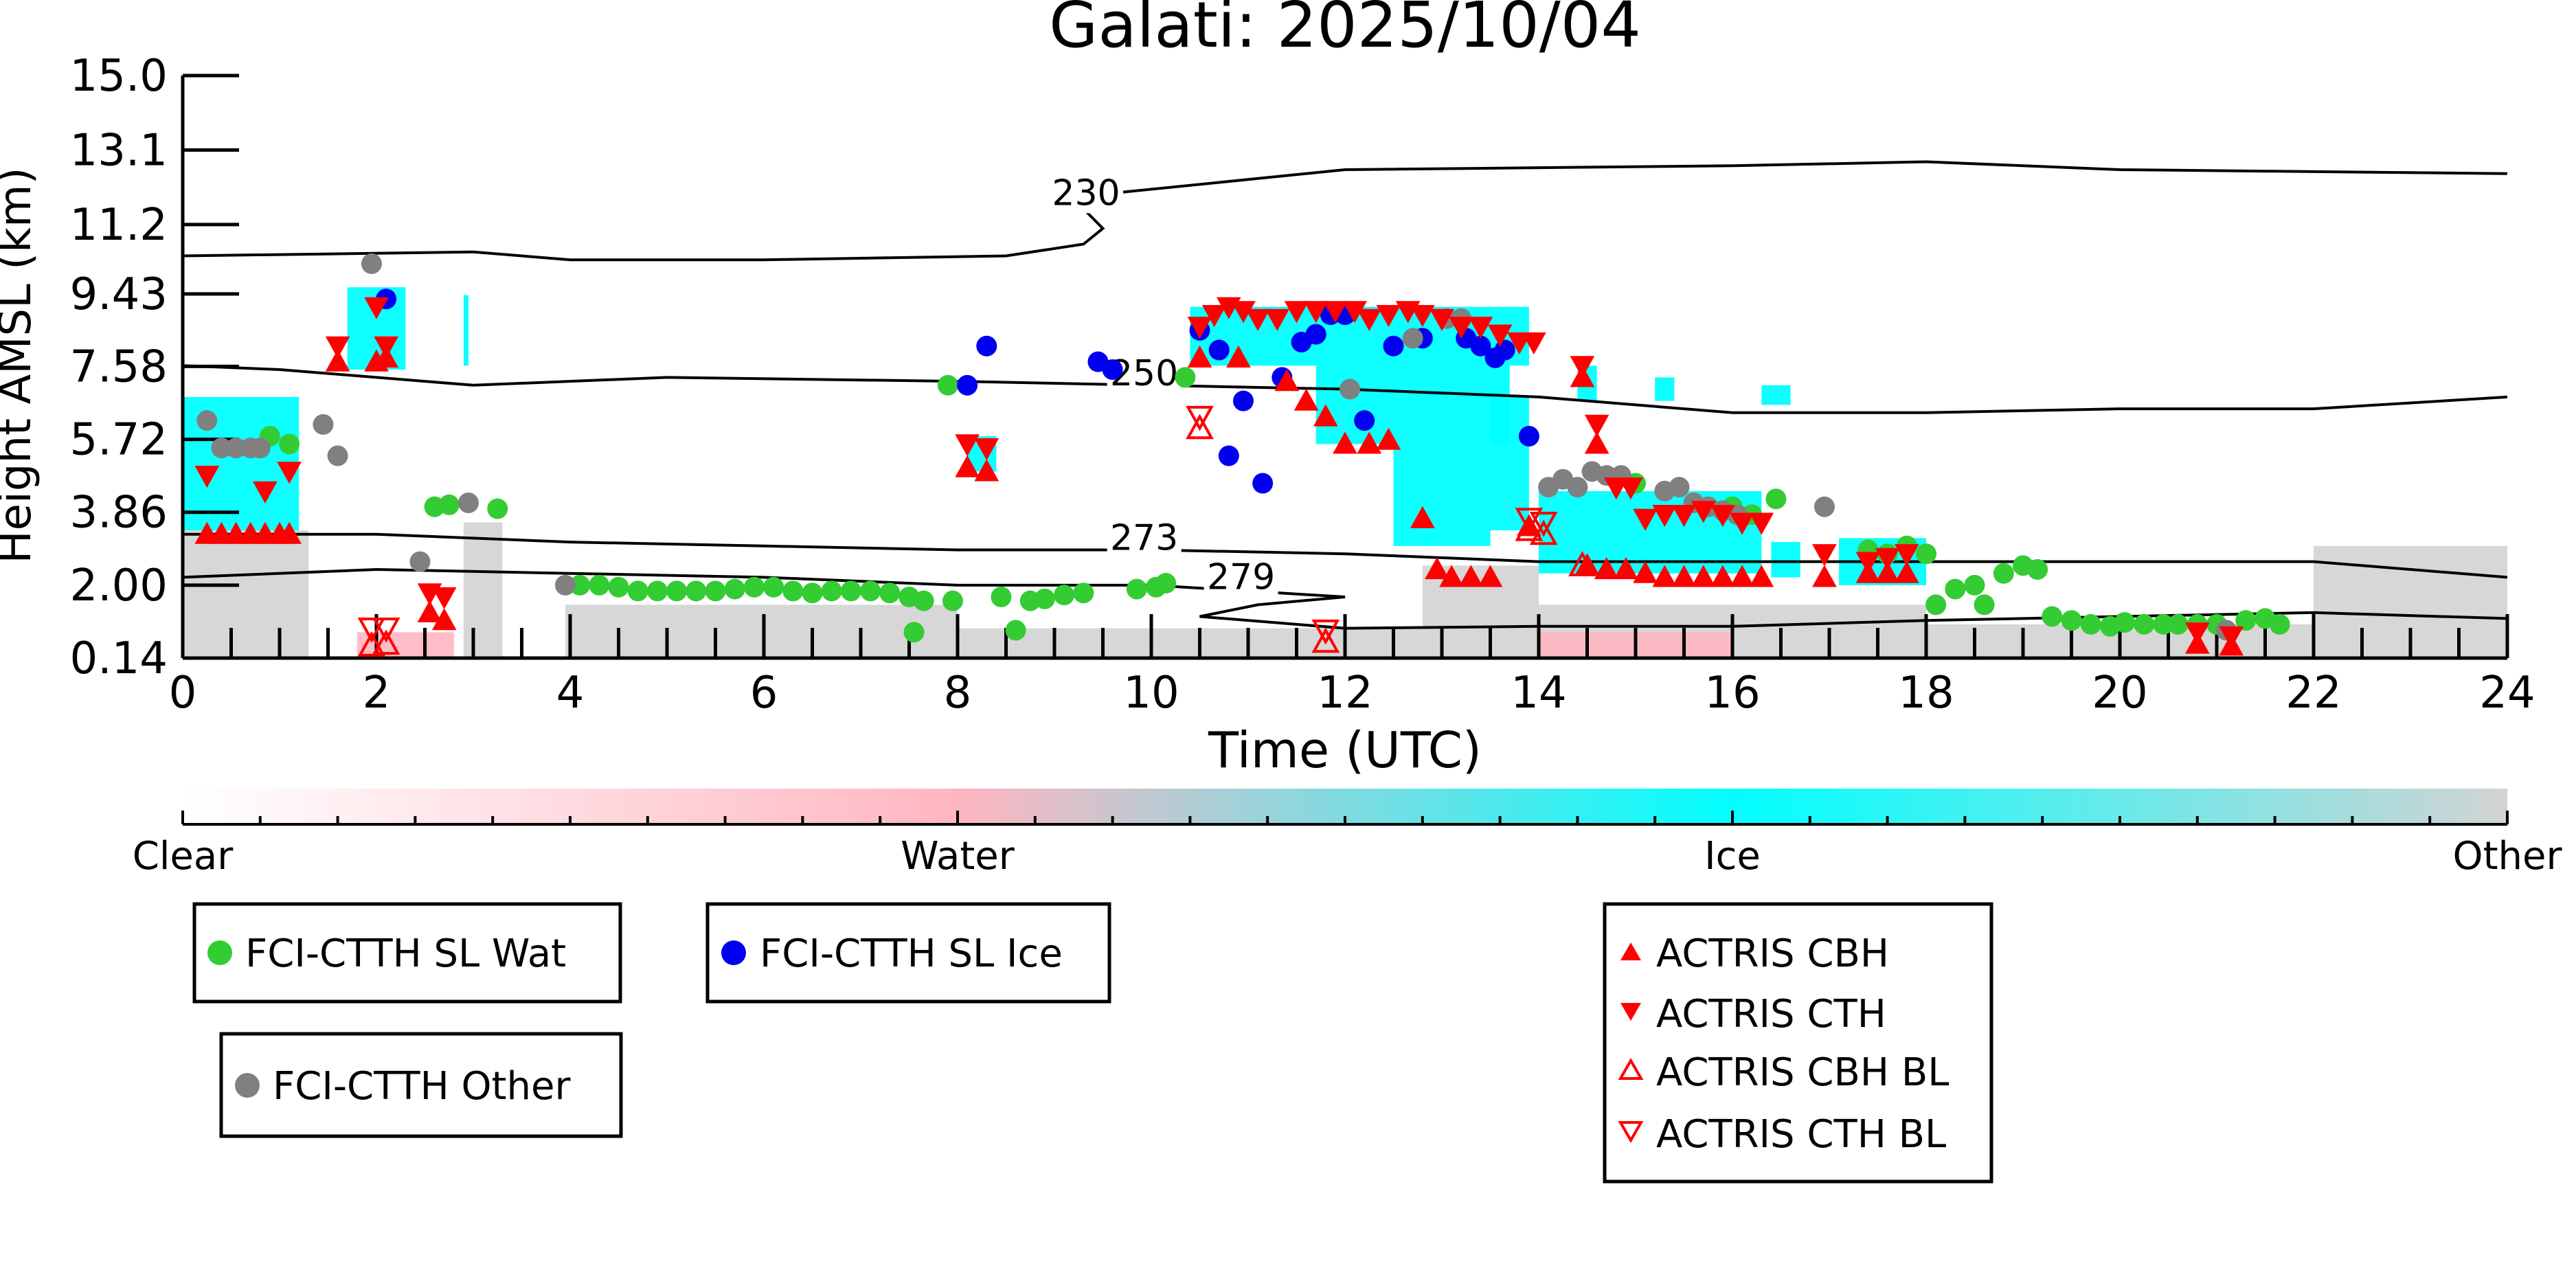 The image size is (2576, 1288). I want to click on legend-label-cth-bl: ACTRIS CTH BL, so click(1801, 1134).